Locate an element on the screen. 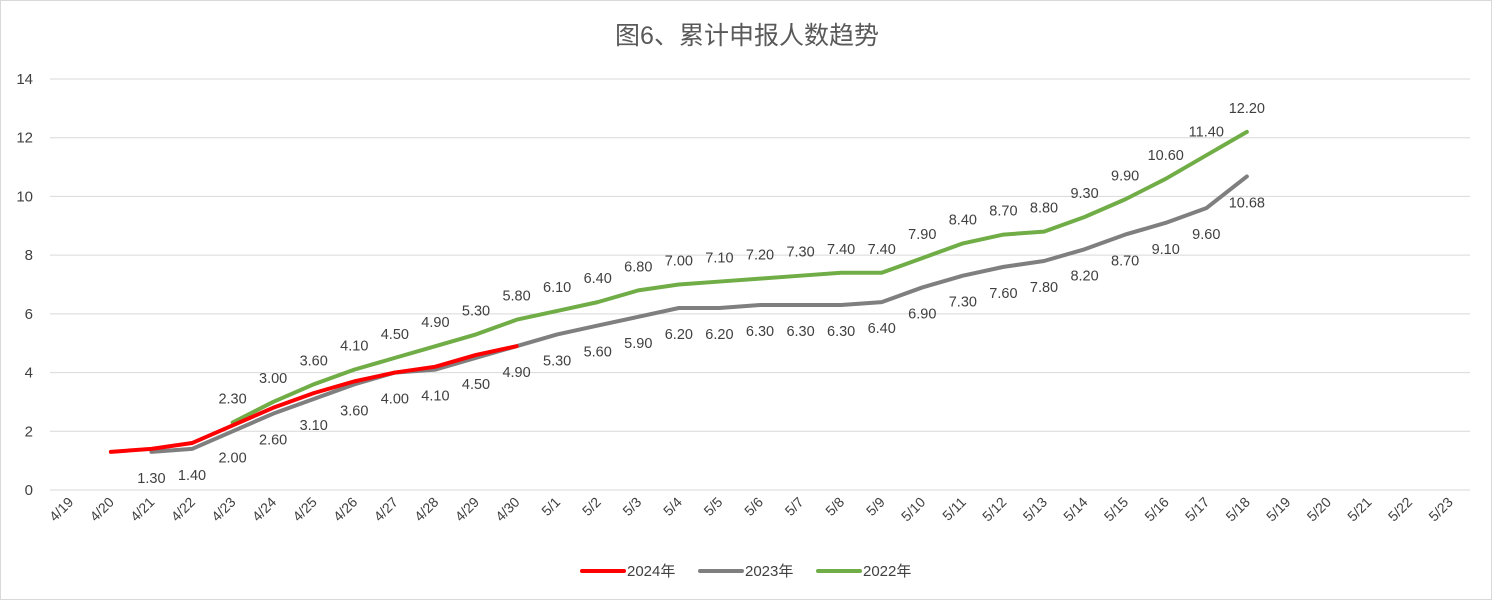  x-tick-label: 4/22 is located at coordinates (183, 509).